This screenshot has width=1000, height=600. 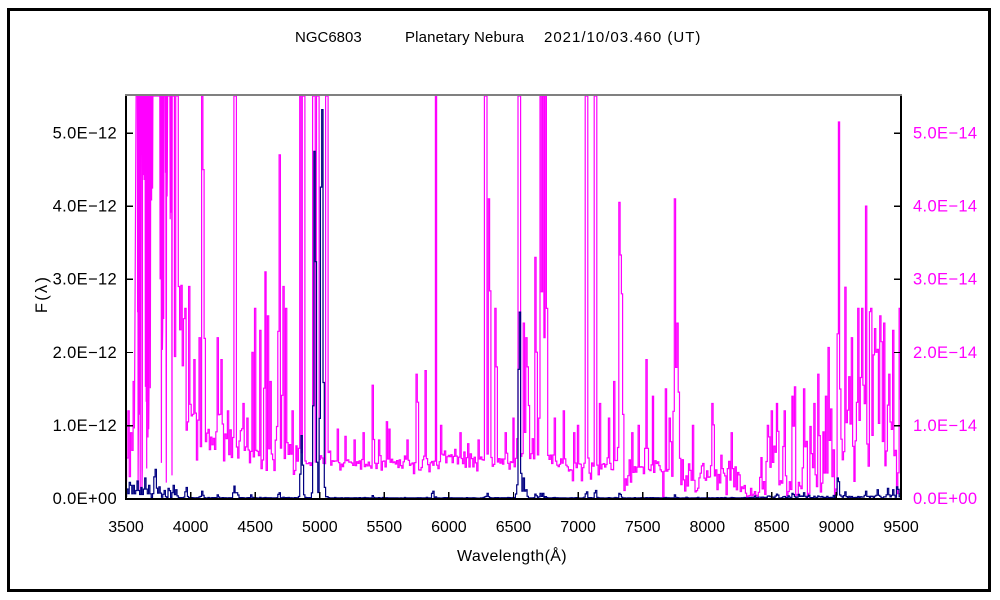 What do you see at coordinates (901, 527) in the screenshot?
I see `svg-text: 9500` at bounding box center [901, 527].